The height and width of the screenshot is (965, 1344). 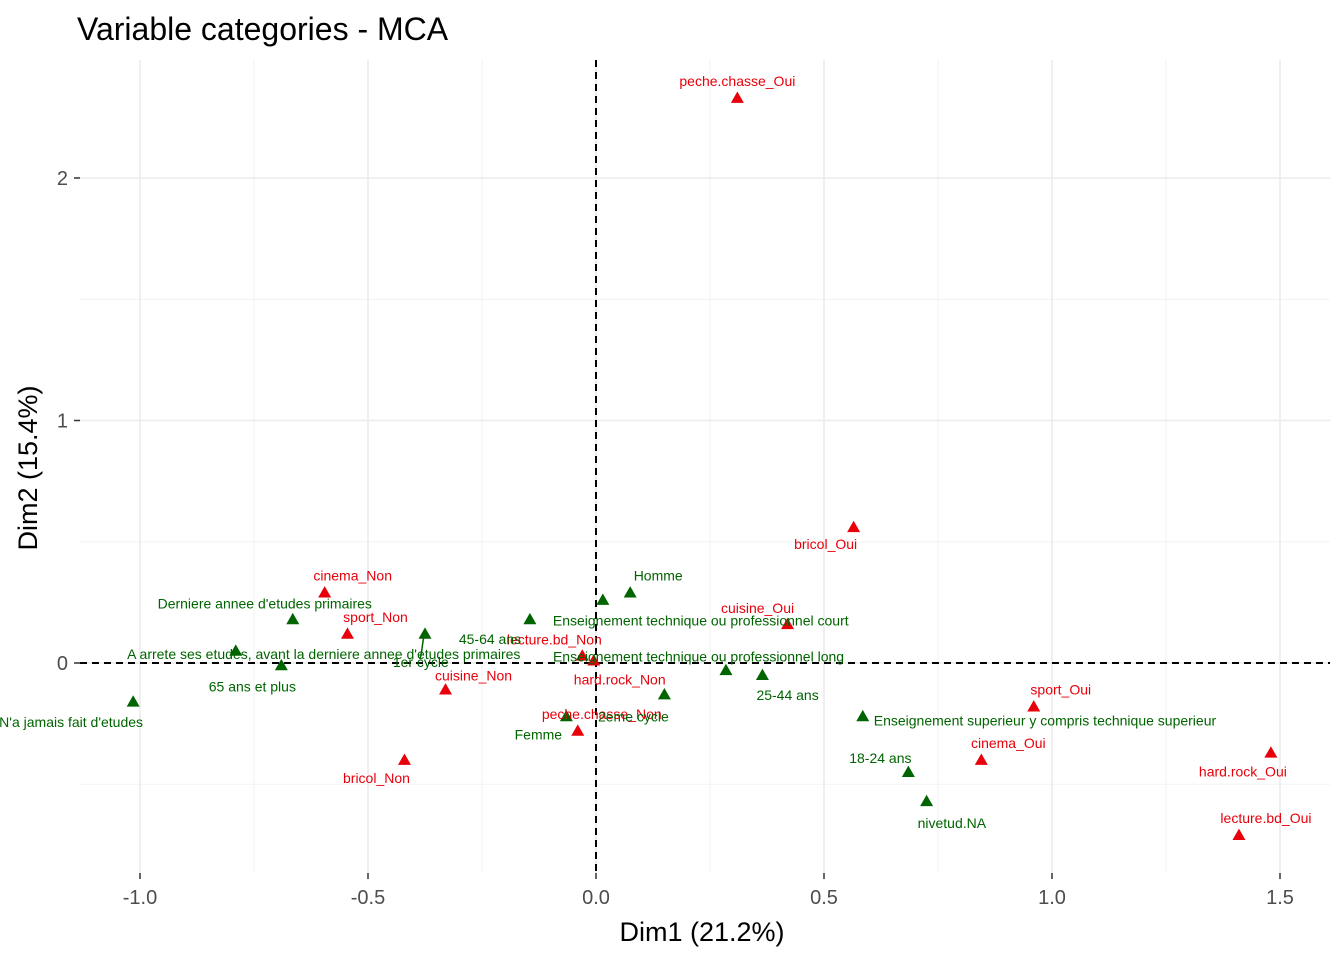 What do you see at coordinates (1243, 772) in the screenshot?
I see `point-label: hard.rock_Oui` at bounding box center [1243, 772].